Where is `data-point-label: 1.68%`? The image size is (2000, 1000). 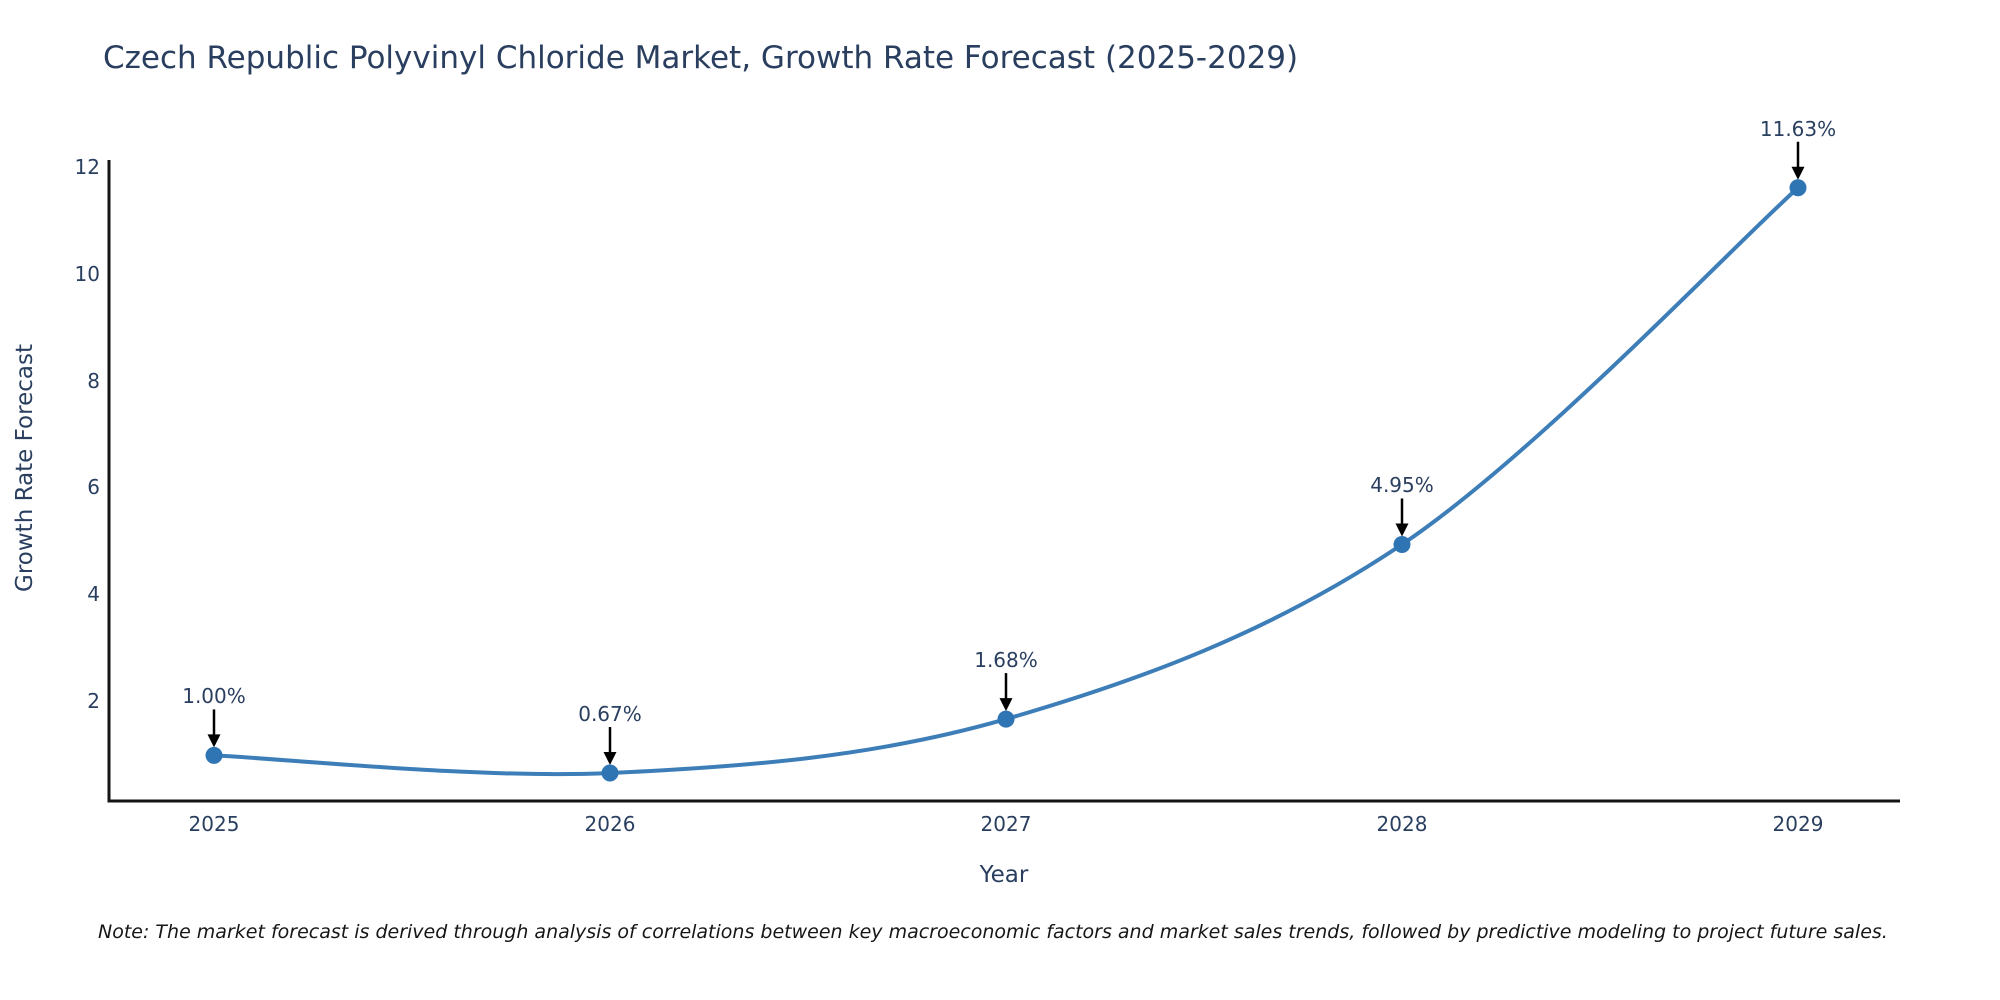 data-point-label: 1.68% is located at coordinates (1006, 660).